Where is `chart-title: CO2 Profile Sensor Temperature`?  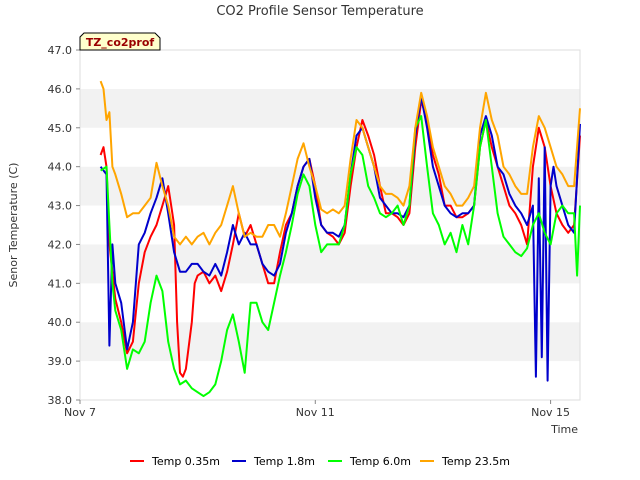
chart-title: CO2 Profile Sensor Temperature is located at coordinates (319, 11).